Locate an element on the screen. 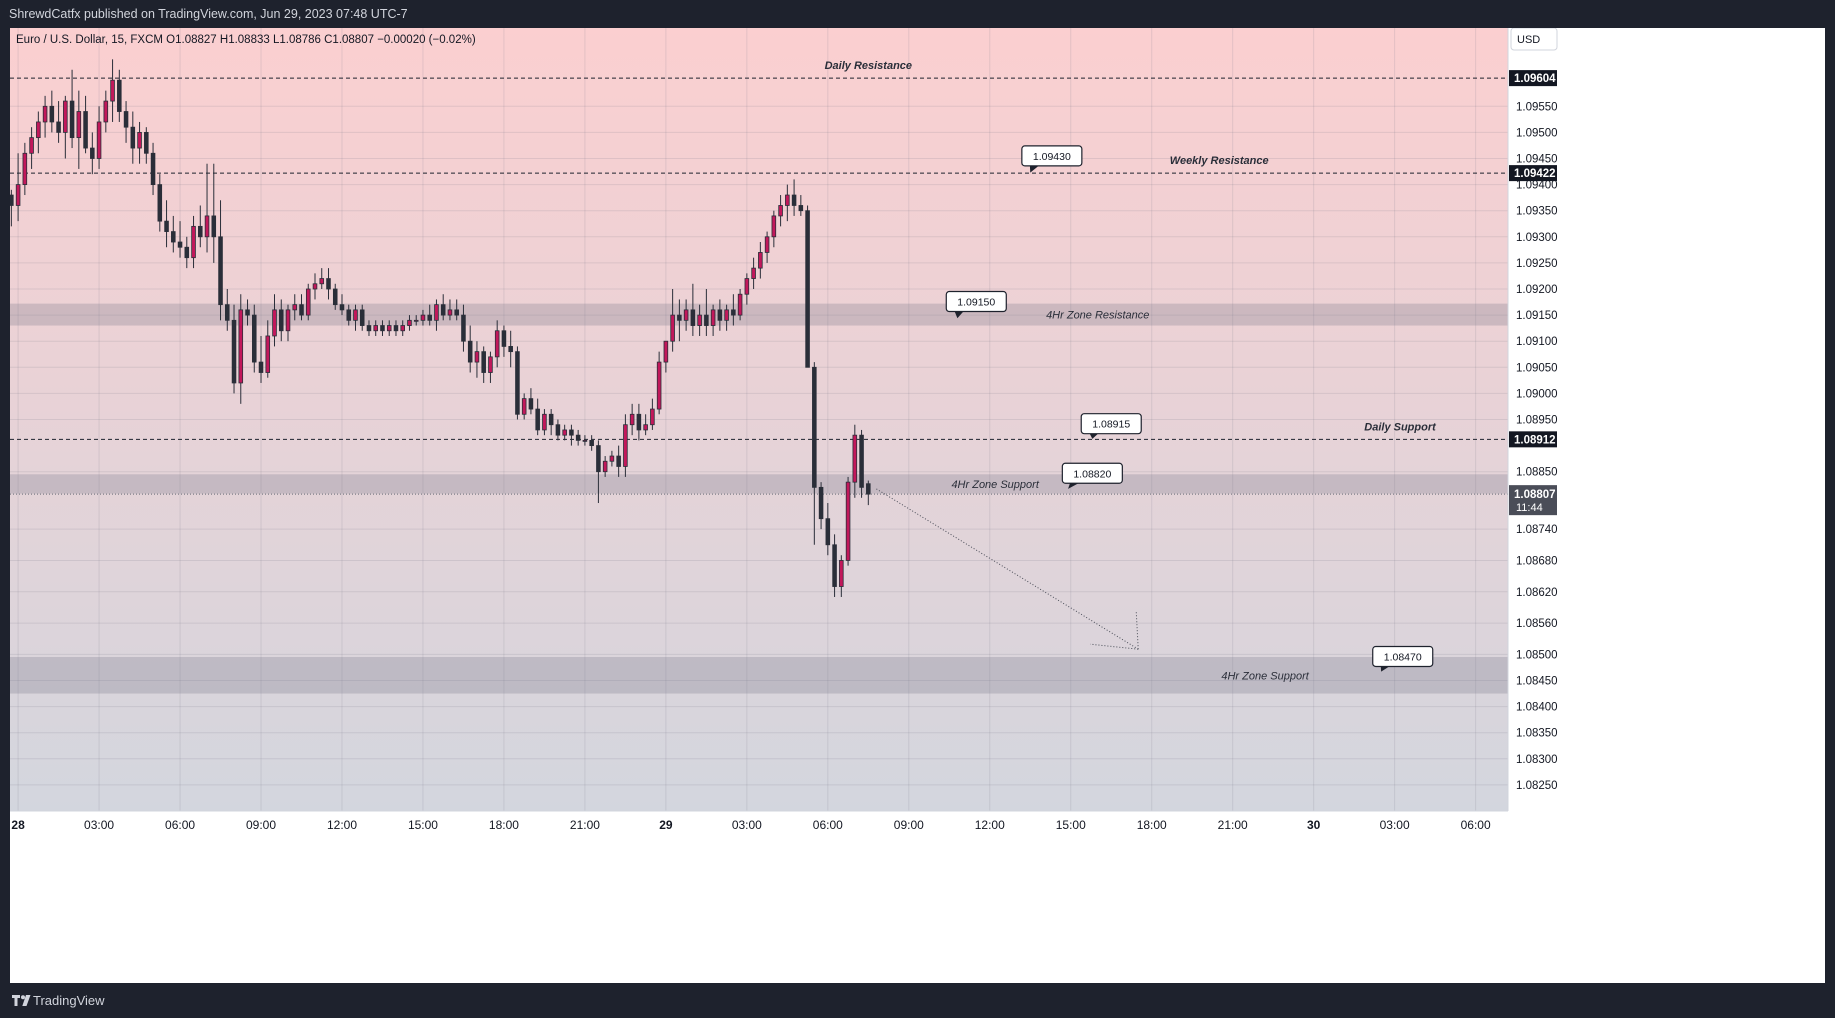  price-tick-label: 1.08620 is located at coordinates (1537, 593).